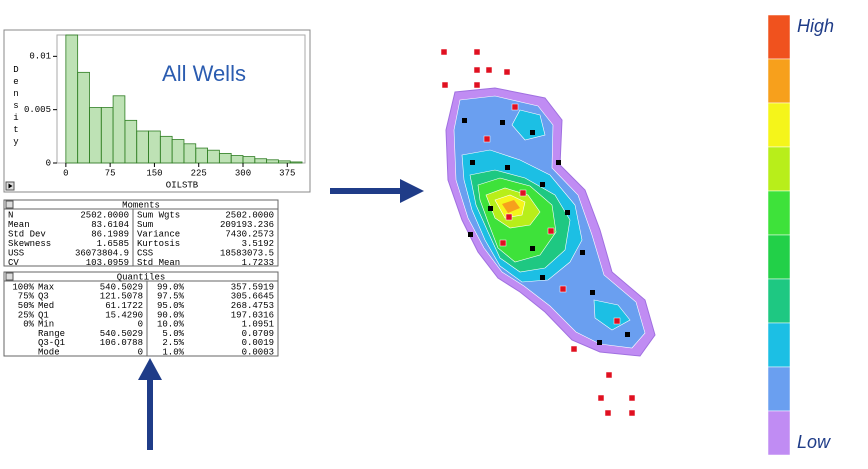 The image size is (868, 469). I want to click on stat-value: 209193.236, so click(247, 225).